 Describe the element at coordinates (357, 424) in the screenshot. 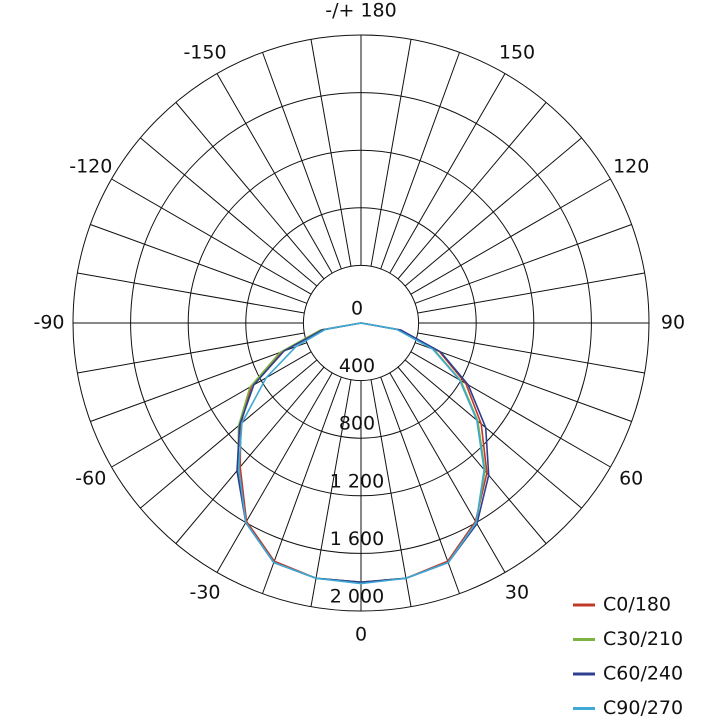

I see `r-tick-label: 800` at that location.